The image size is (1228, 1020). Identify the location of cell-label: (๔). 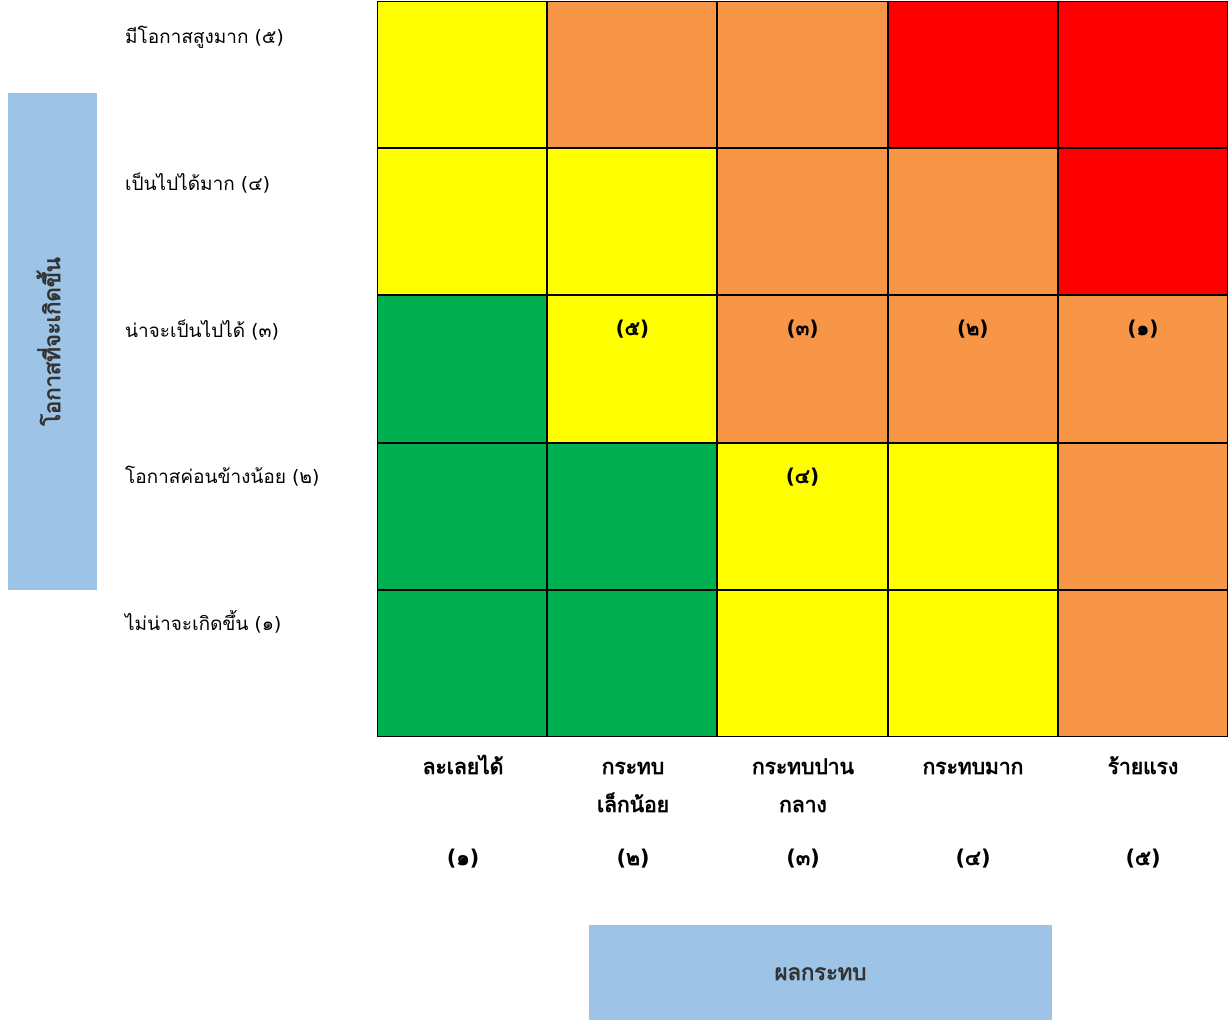
(802, 475).